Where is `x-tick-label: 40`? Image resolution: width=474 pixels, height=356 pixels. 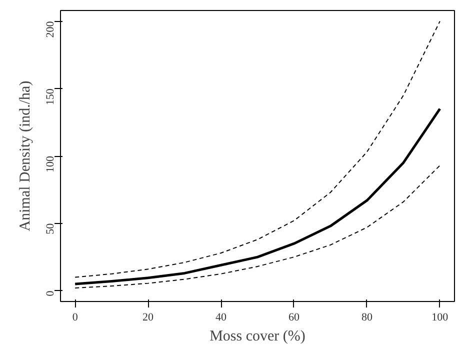 x-tick-label: 40 is located at coordinates (222, 318).